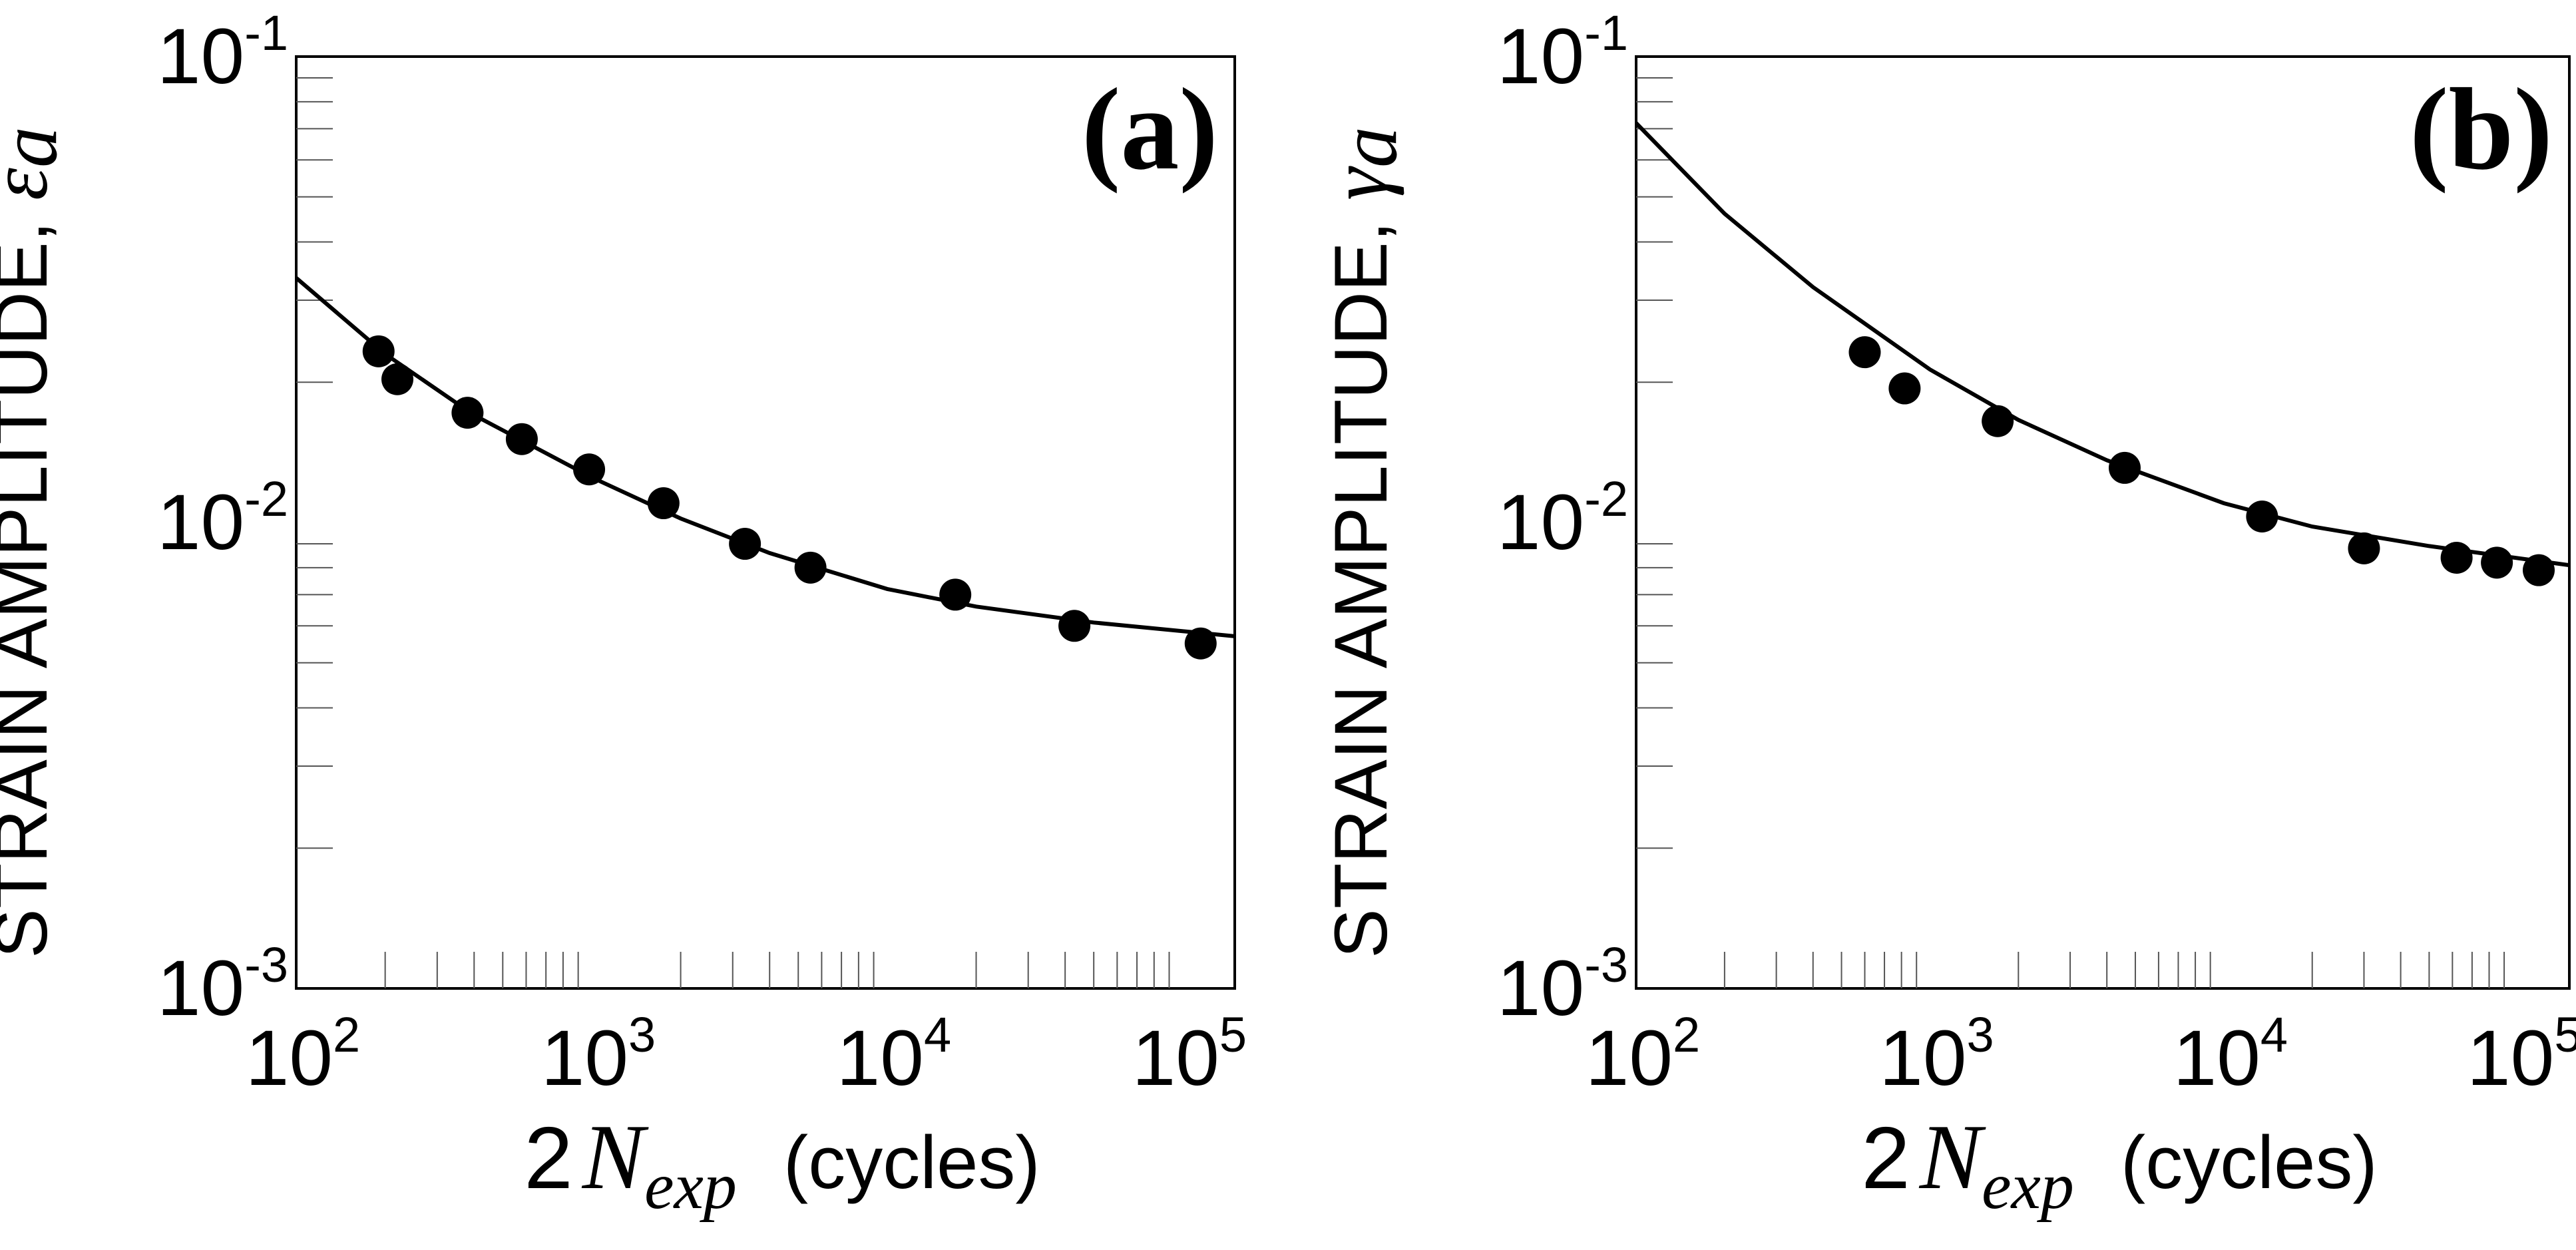  What do you see at coordinates (1358, 183) in the screenshot?
I see `y-axis-symbol: γ` at bounding box center [1358, 183].